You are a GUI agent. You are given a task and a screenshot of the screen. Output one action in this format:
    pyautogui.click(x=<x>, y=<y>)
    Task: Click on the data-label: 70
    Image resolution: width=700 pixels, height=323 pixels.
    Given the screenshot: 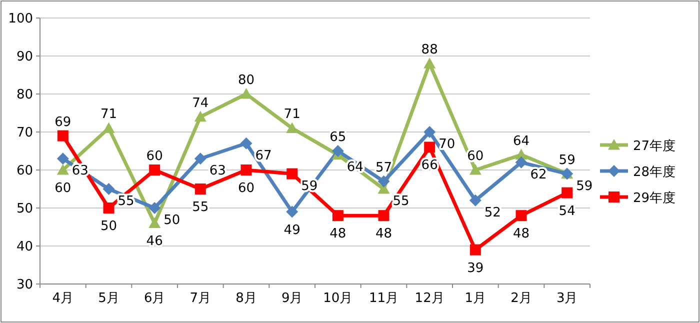 What is the action you would take?
    pyautogui.click(x=447, y=144)
    